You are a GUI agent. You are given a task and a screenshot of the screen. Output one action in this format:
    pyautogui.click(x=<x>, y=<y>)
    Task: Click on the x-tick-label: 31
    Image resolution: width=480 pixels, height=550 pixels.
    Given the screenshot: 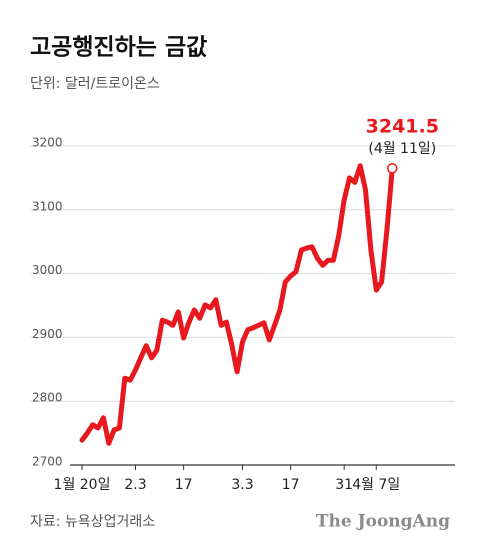 What is the action you would take?
    pyautogui.click(x=344, y=485)
    